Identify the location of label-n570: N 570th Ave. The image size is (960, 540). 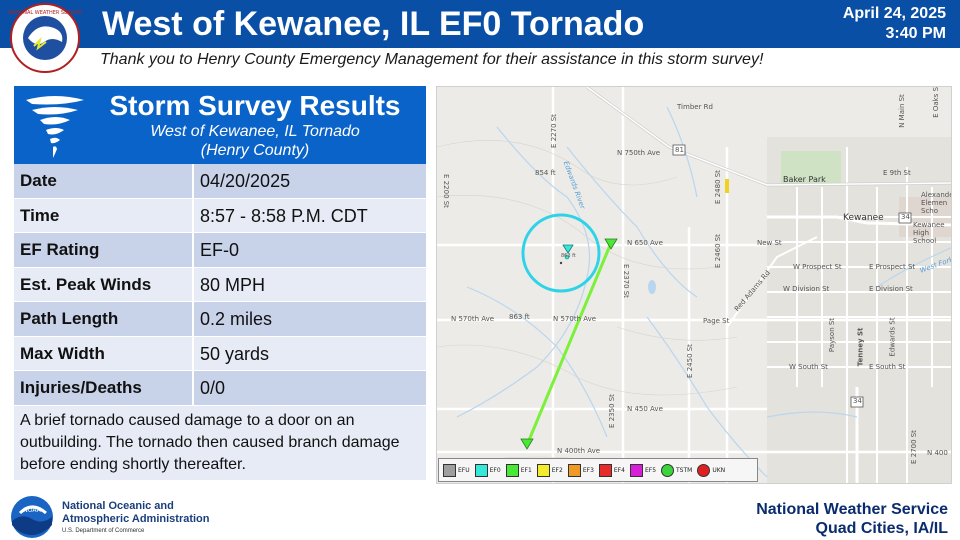
(473, 319).